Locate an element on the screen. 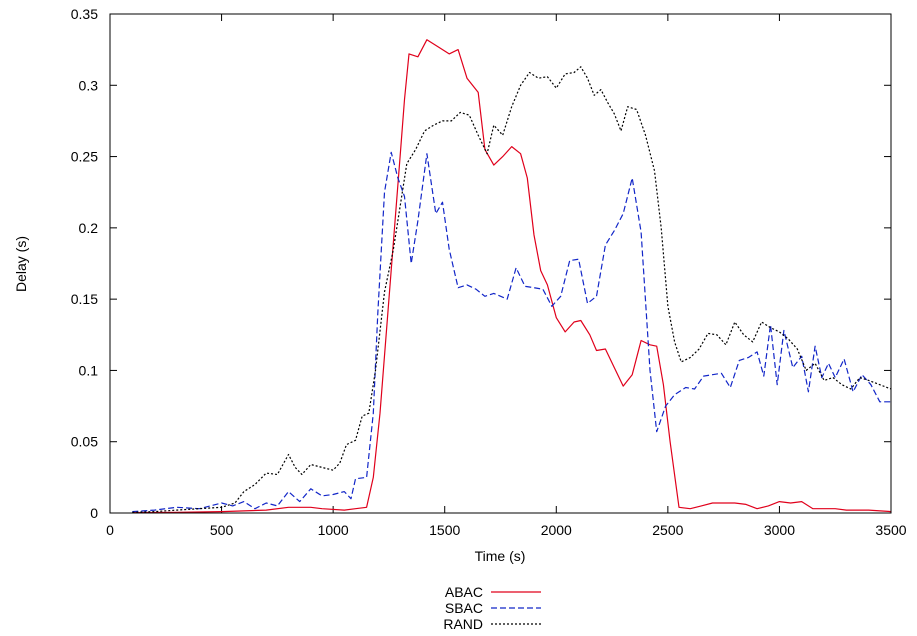 The width and height of the screenshot is (917, 636). x-tick-label: 3500 is located at coordinates (890, 530).